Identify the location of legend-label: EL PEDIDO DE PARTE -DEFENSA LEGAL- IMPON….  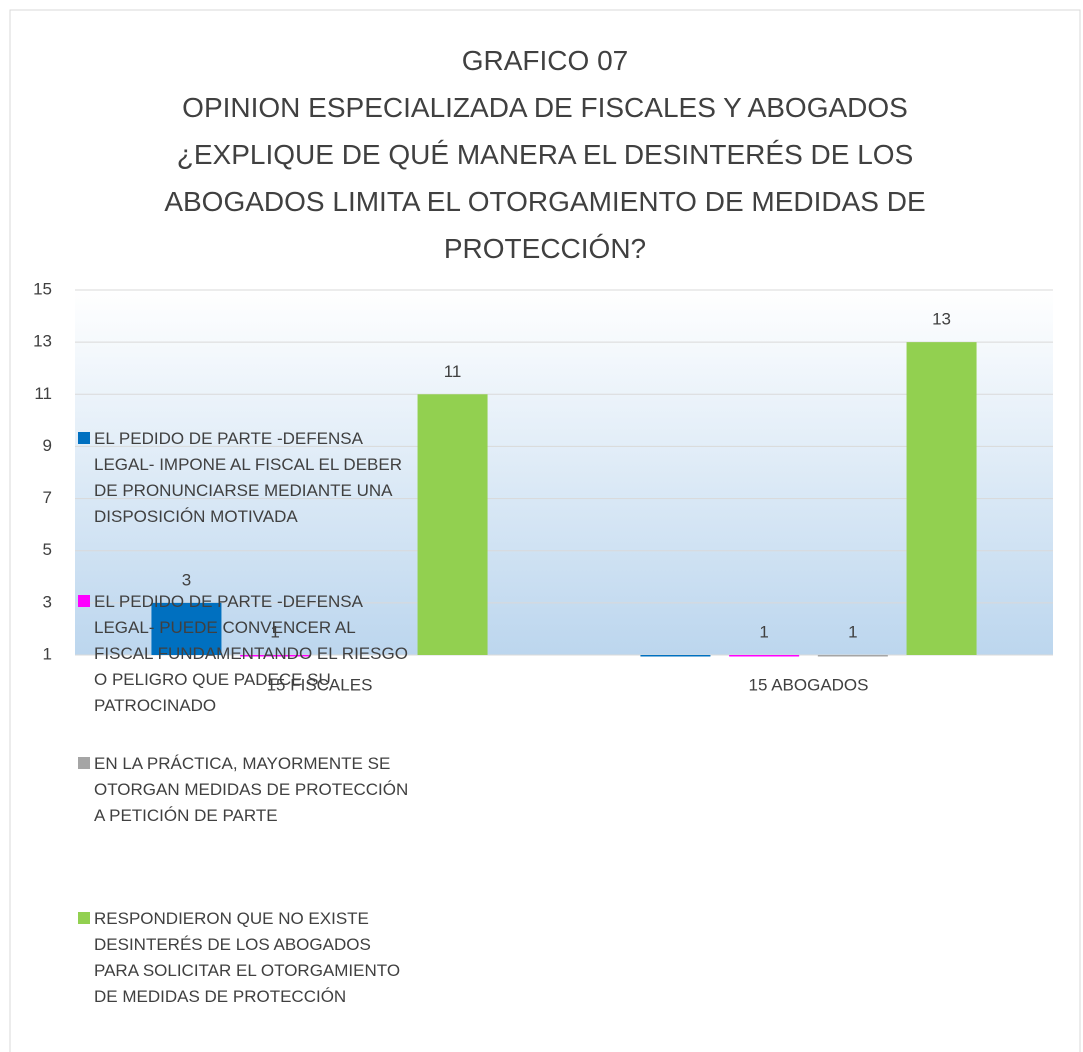
(248, 477).